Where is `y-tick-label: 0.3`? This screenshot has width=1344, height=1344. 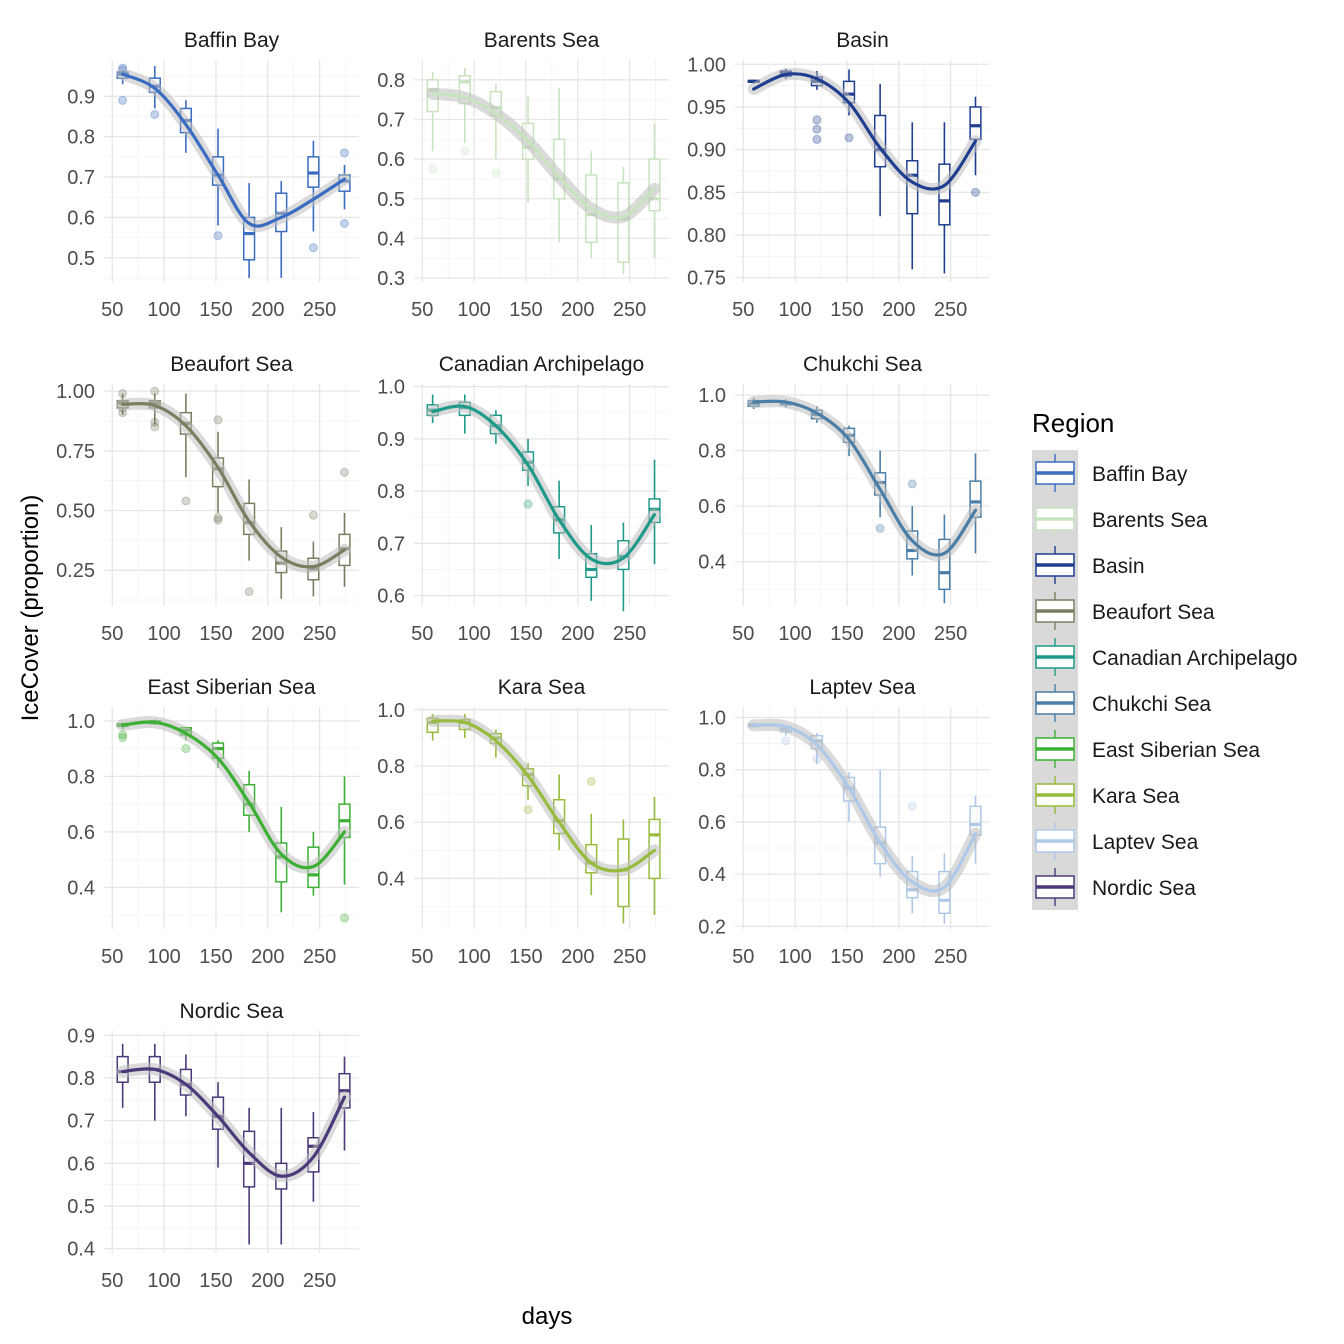 y-tick-label: 0.3 is located at coordinates (391, 279).